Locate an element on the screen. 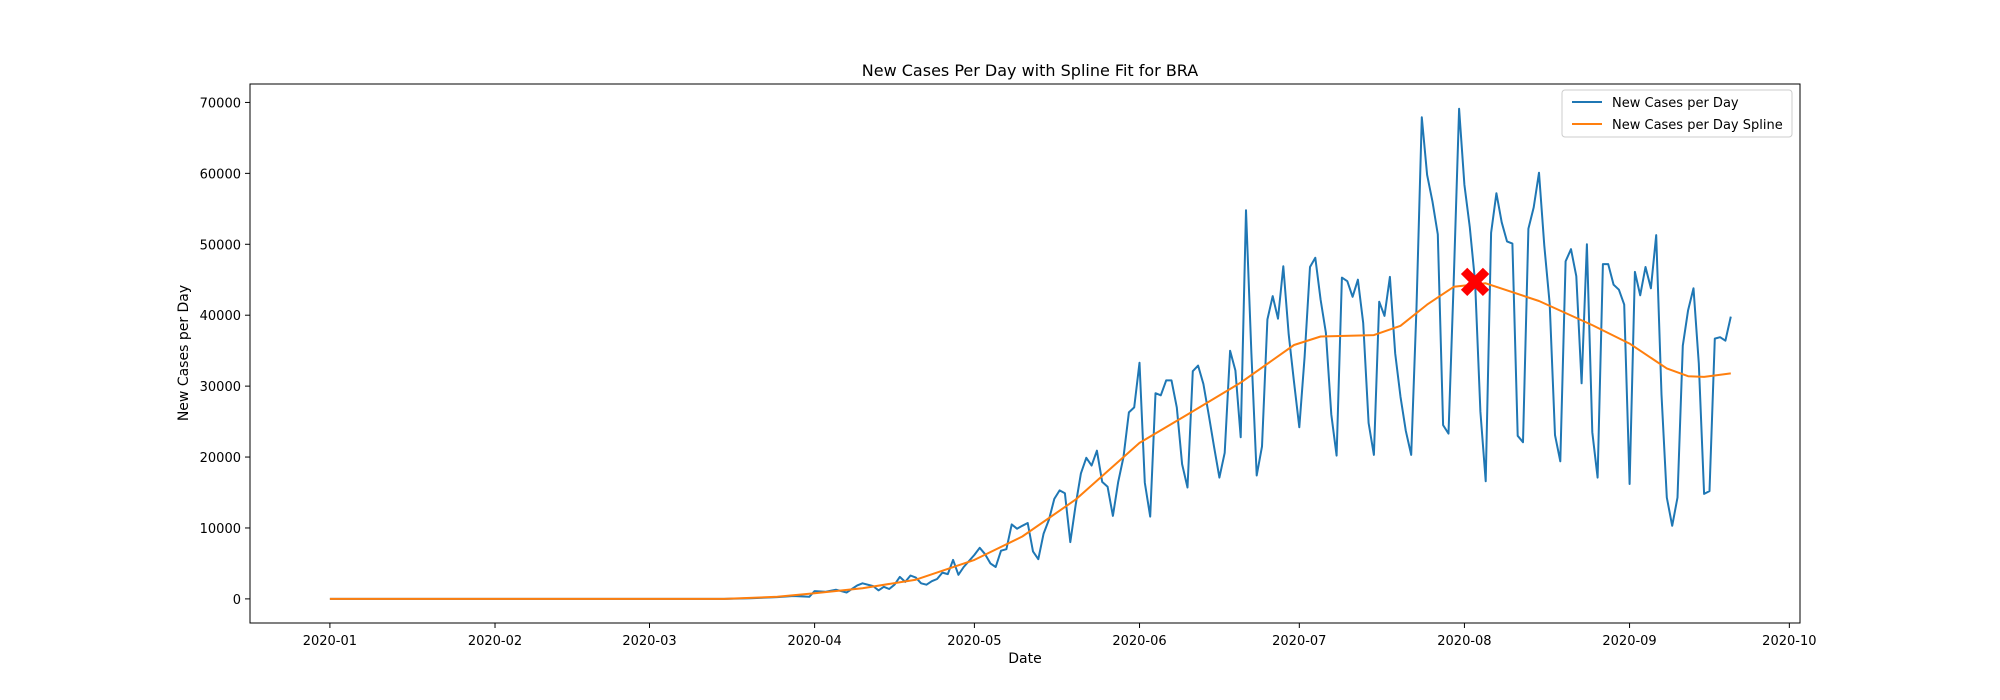 This screenshot has height=700, width=2000. legend-label-new-cases: New Cases per Day is located at coordinates (1675, 103).